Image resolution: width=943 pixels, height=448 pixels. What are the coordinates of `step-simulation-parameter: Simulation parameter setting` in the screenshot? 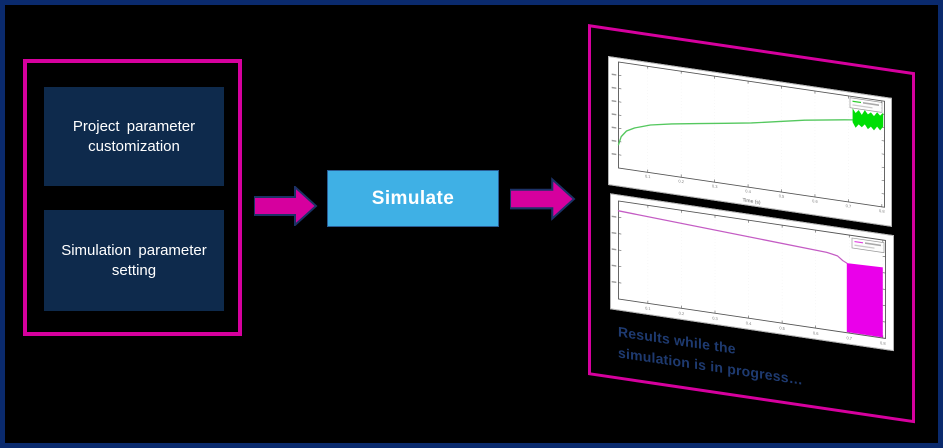 It's located at (134, 260).